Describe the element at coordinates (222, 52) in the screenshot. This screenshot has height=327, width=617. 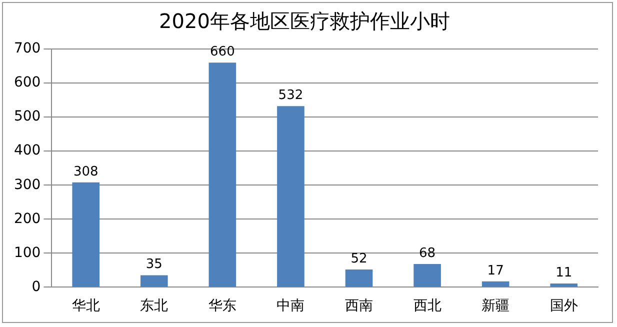
I see `data-label: 660` at that location.